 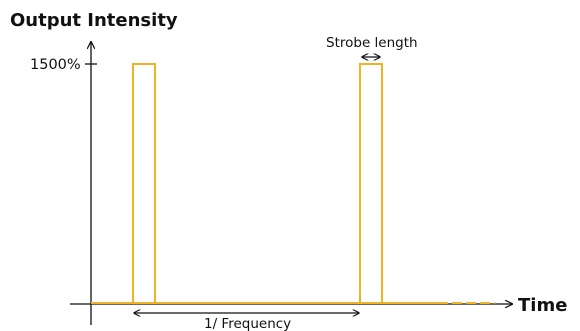 What do you see at coordinates (247, 323) in the screenshot?
I see `period-label: 1/ Frequency` at bounding box center [247, 323].